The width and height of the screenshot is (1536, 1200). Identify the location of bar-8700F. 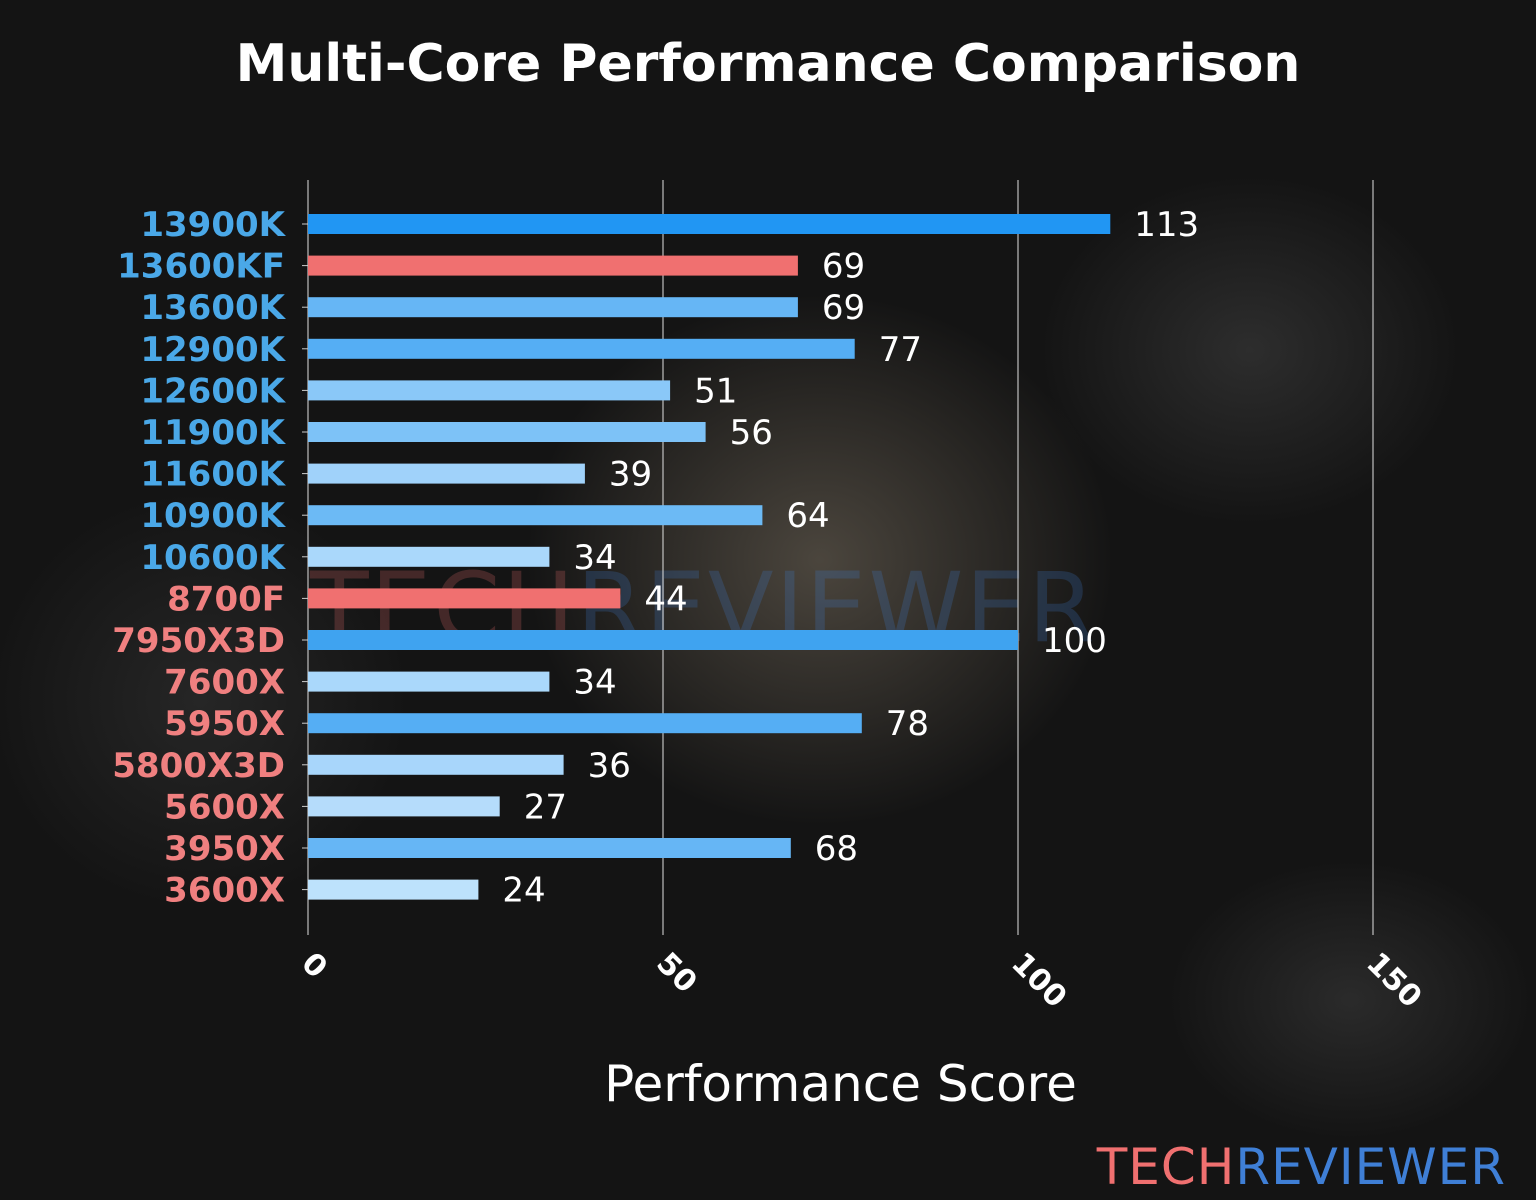
(464, 598).